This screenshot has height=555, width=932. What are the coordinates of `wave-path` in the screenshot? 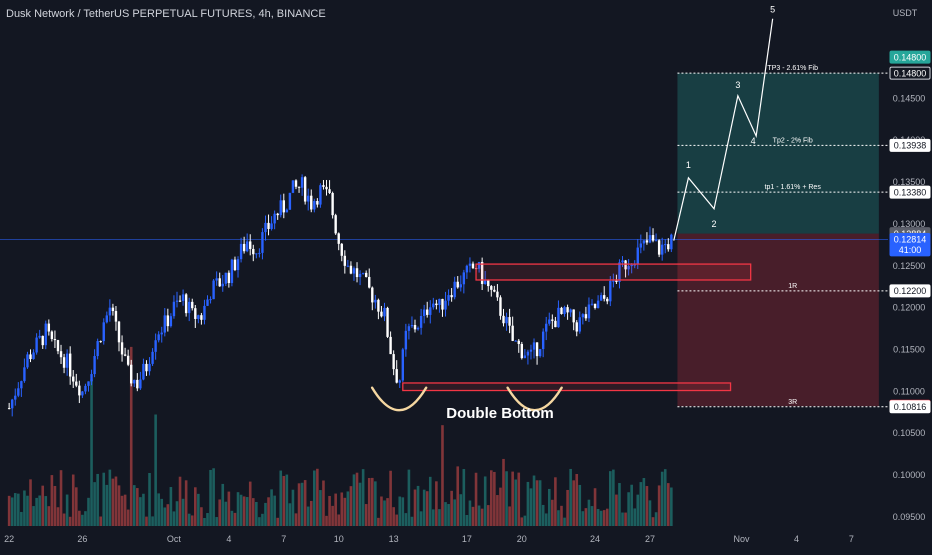 It's located at (723, 129).